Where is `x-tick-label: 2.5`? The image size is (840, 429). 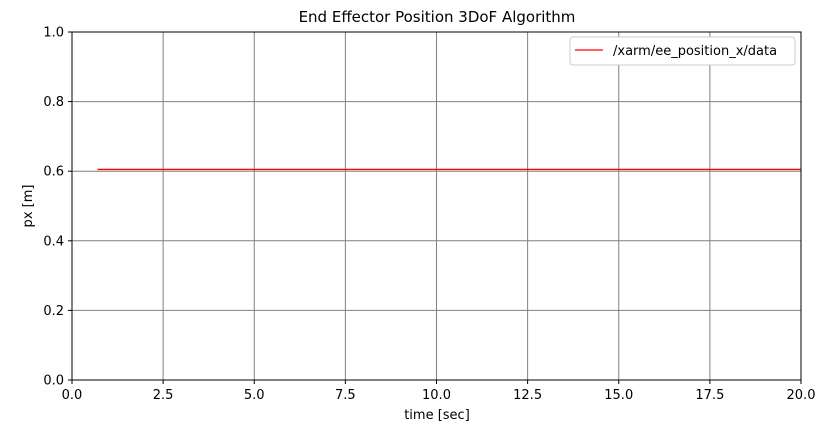 x-tick-label: 2.5 is located at coordinates (163, 395).